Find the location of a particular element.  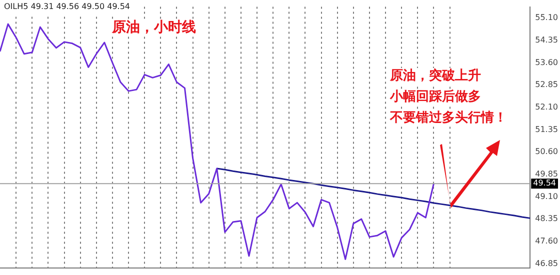

annotation: 不要错过多头行情！ is located at coordinates (448, 118).